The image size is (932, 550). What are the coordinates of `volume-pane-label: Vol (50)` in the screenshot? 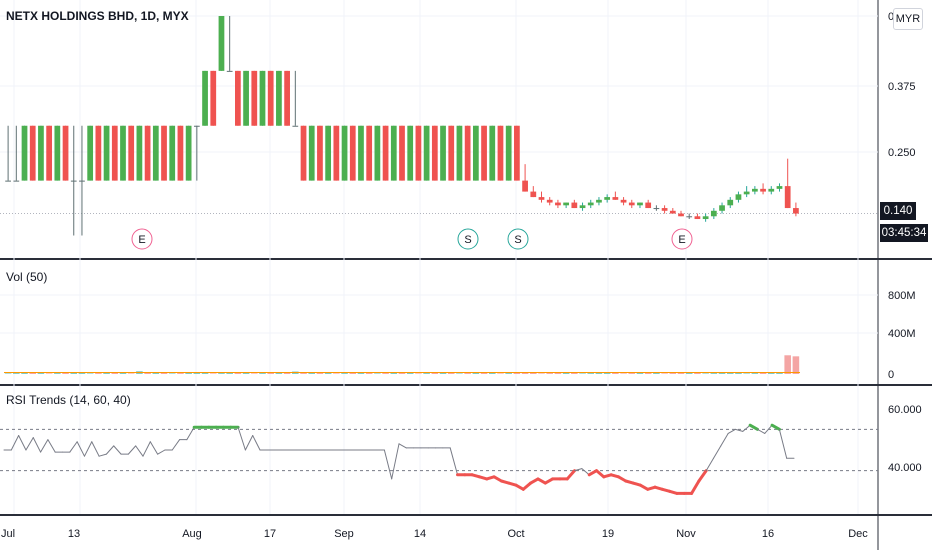 It's located at (27, 277).